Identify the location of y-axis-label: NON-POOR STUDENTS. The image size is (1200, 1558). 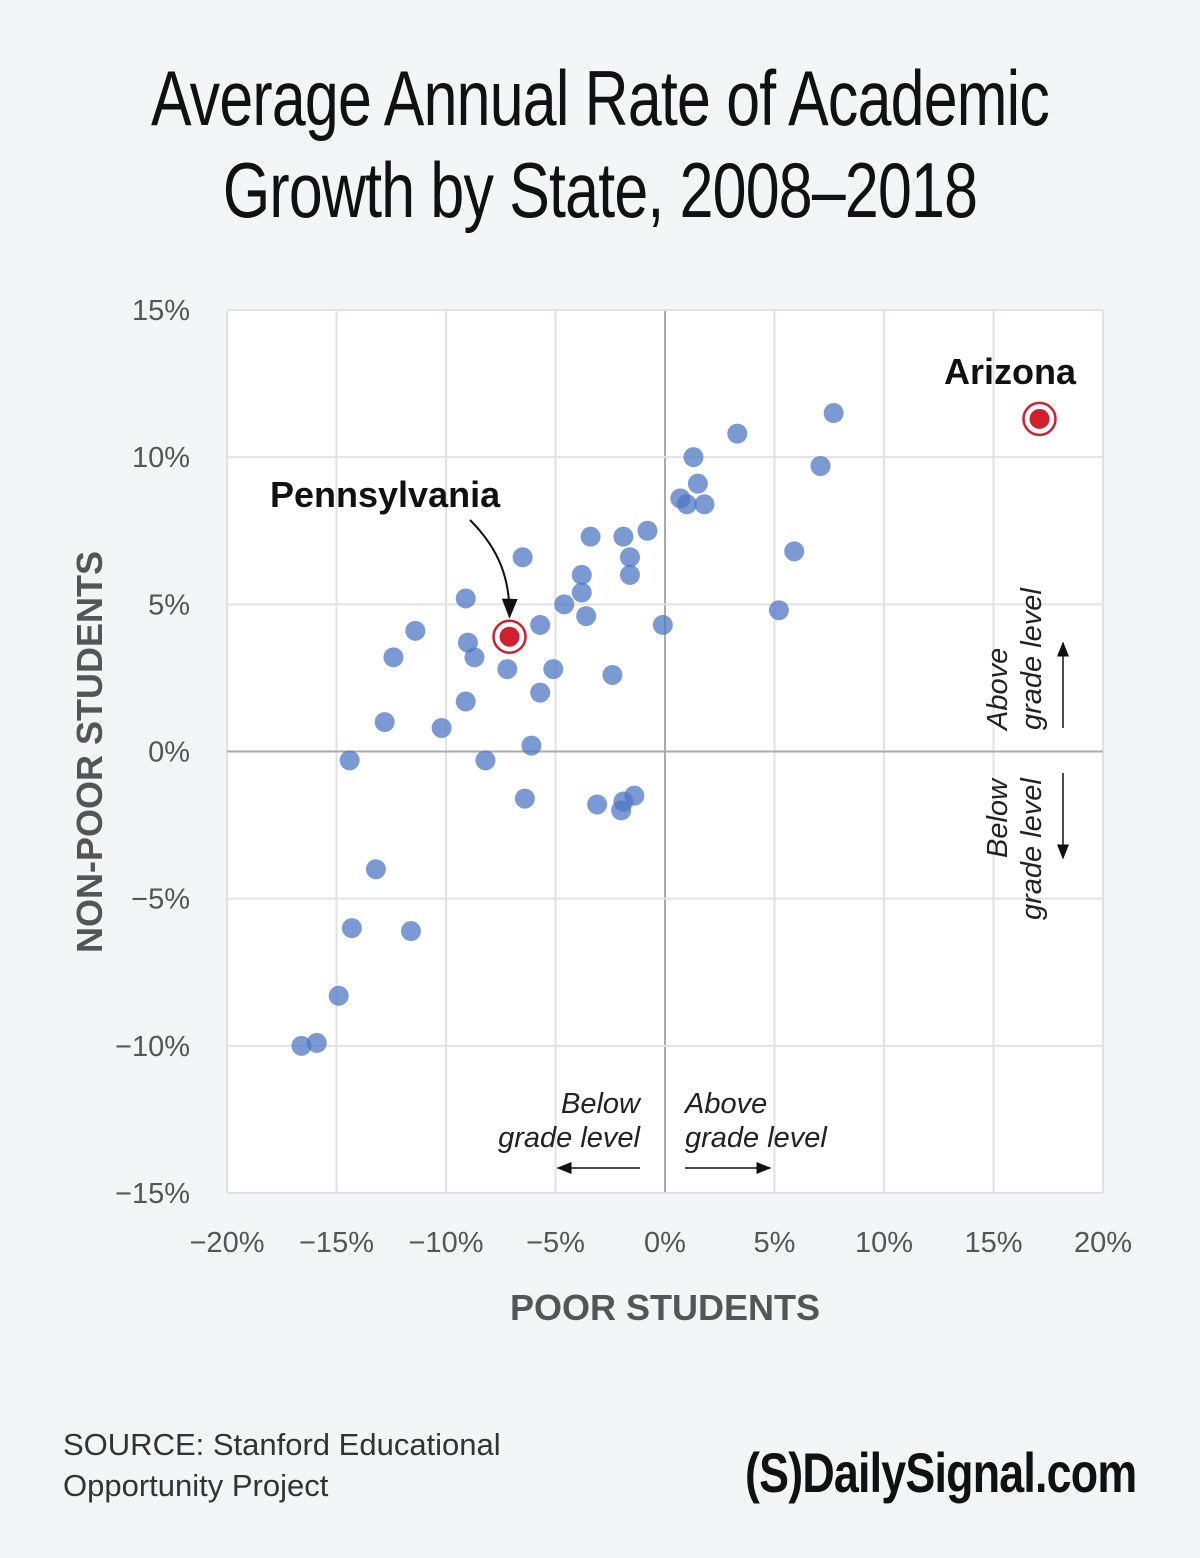
(89, 752).